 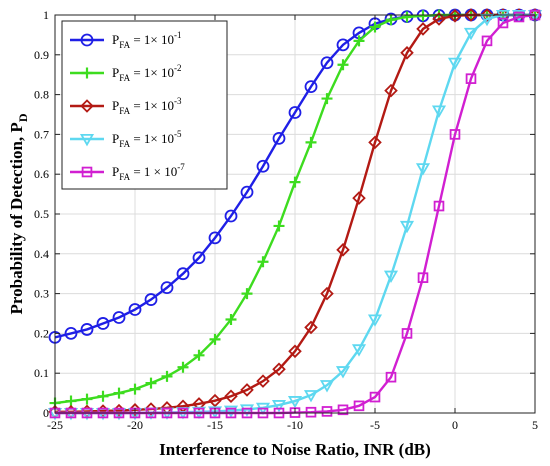 I want to click on legend-label: PFA = 1× 10-2, so click(x=147, y=73).